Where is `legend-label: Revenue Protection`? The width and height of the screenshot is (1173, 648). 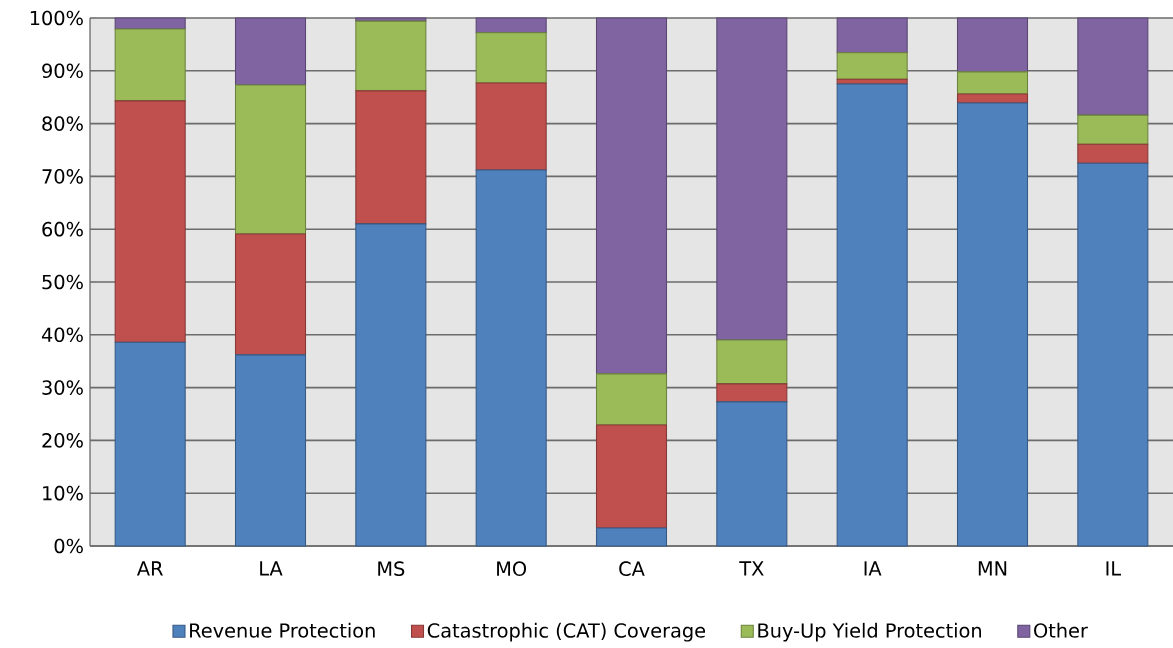 legend-label: Revenue Protection is located at coordinates (282, 630).